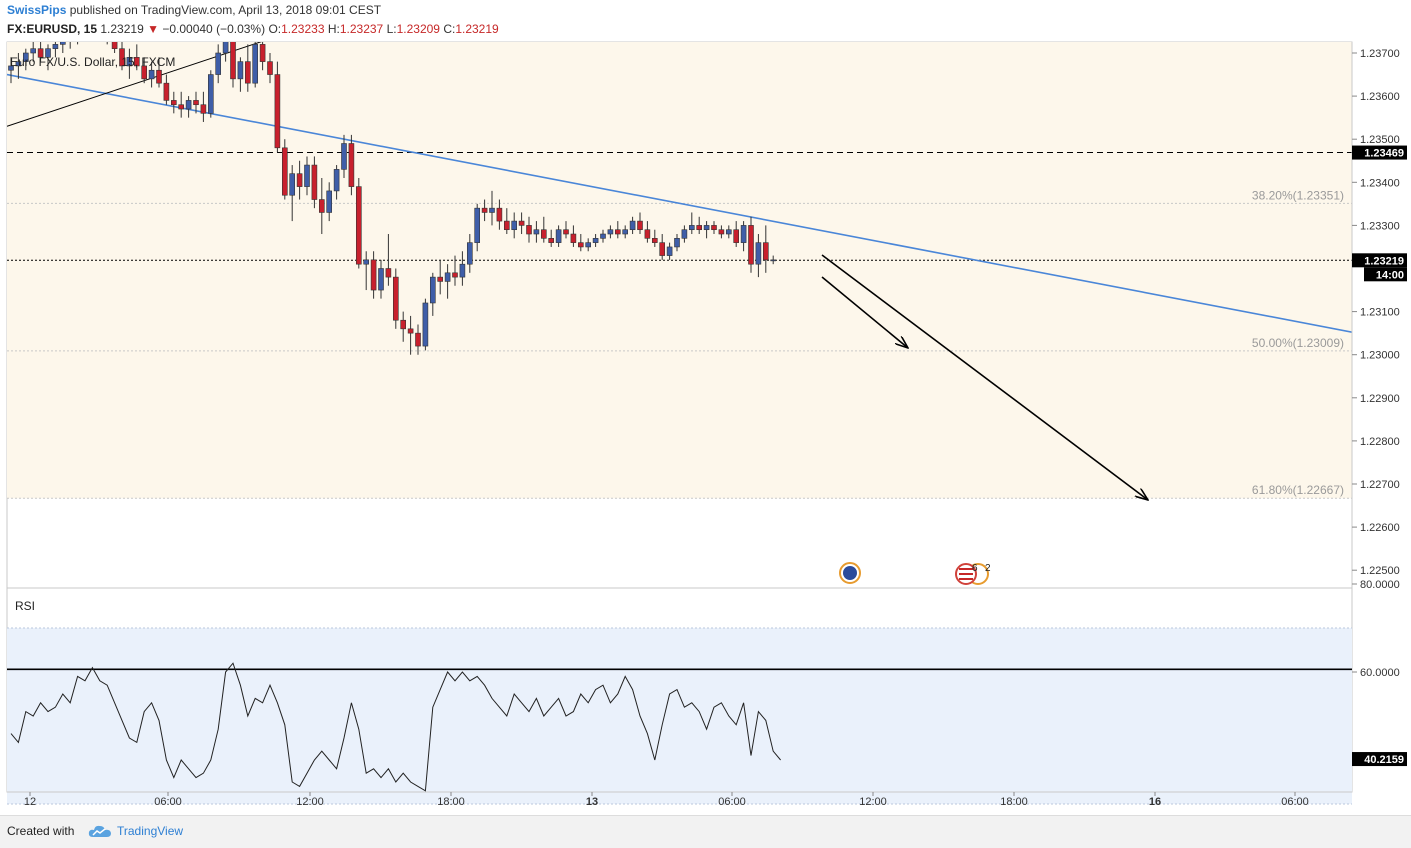  What do you see at coordinates (984, 377) in the screenshot?
I see `forecast-arrow-long` at bounding box center [984, 377].